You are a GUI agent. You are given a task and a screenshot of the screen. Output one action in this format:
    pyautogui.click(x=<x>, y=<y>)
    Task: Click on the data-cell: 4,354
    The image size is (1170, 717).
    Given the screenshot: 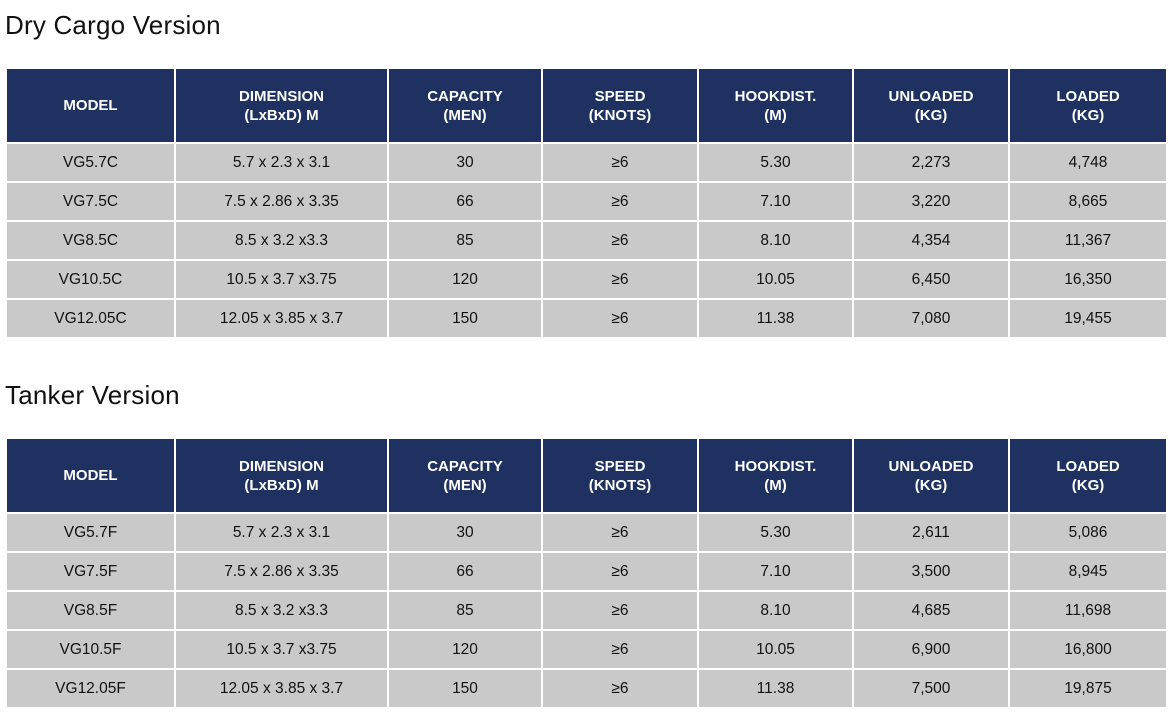 What is the action you would take?
    pyautogui.click(x=931, y=240)
    